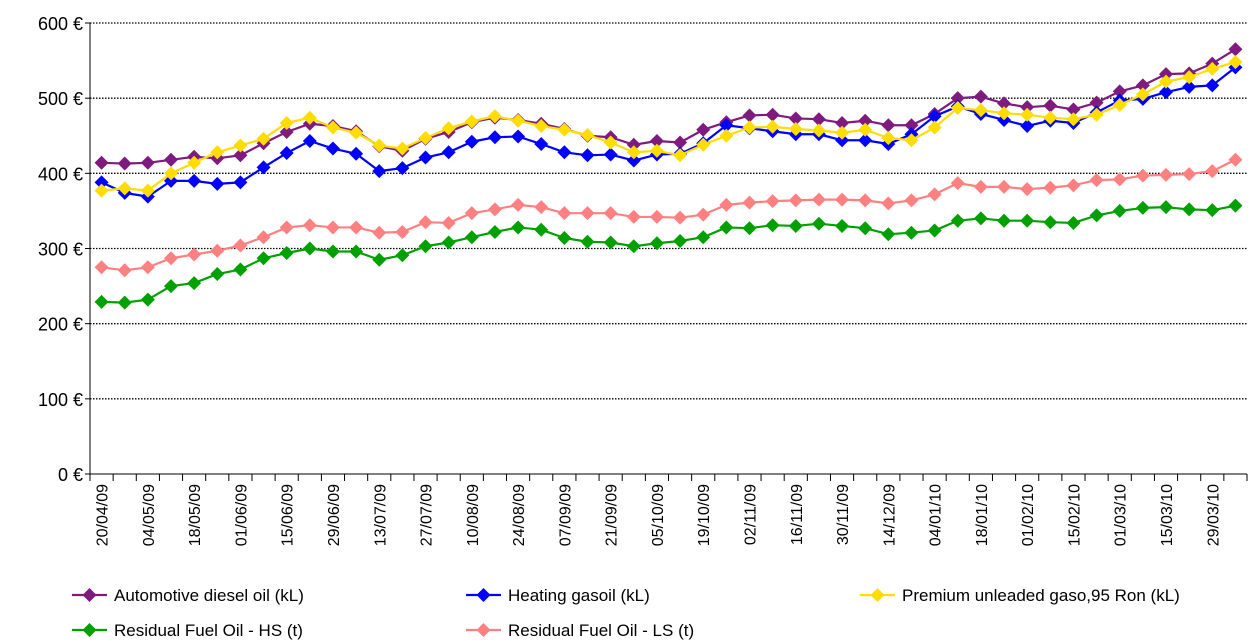 Image resolution: width=1257 pixels, height=644 pixels. Describe the element at coordinates (601, 630) in the screenshot. I see `legend-label: Residual Fuel Oil - LS (t)` at that location.